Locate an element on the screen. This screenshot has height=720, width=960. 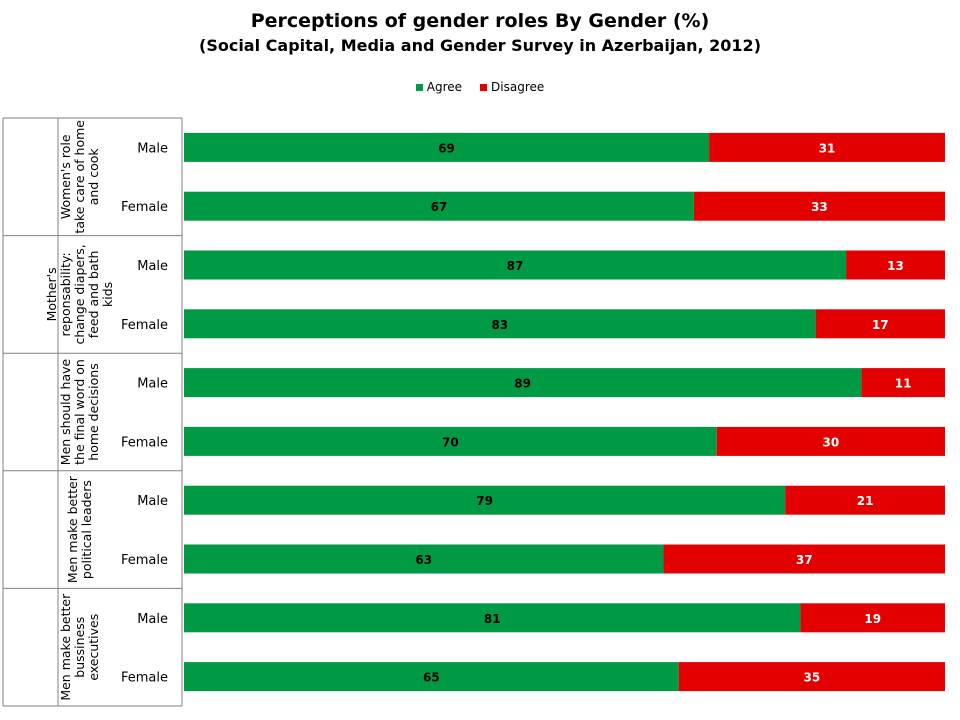
data-label-disagree: 31 is located at coordinates (827, 148).